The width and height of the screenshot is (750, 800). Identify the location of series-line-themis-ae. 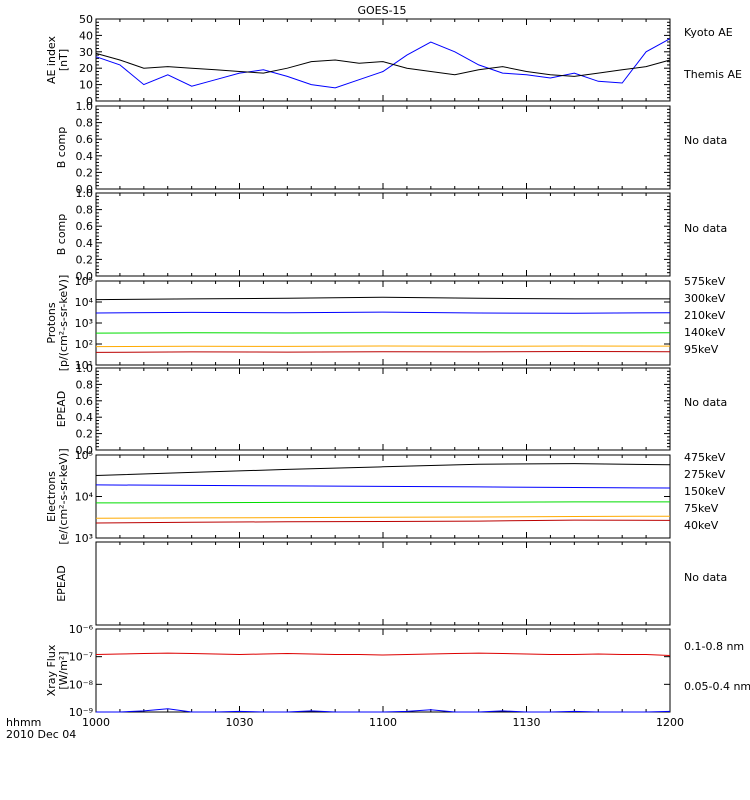
(383, 64).